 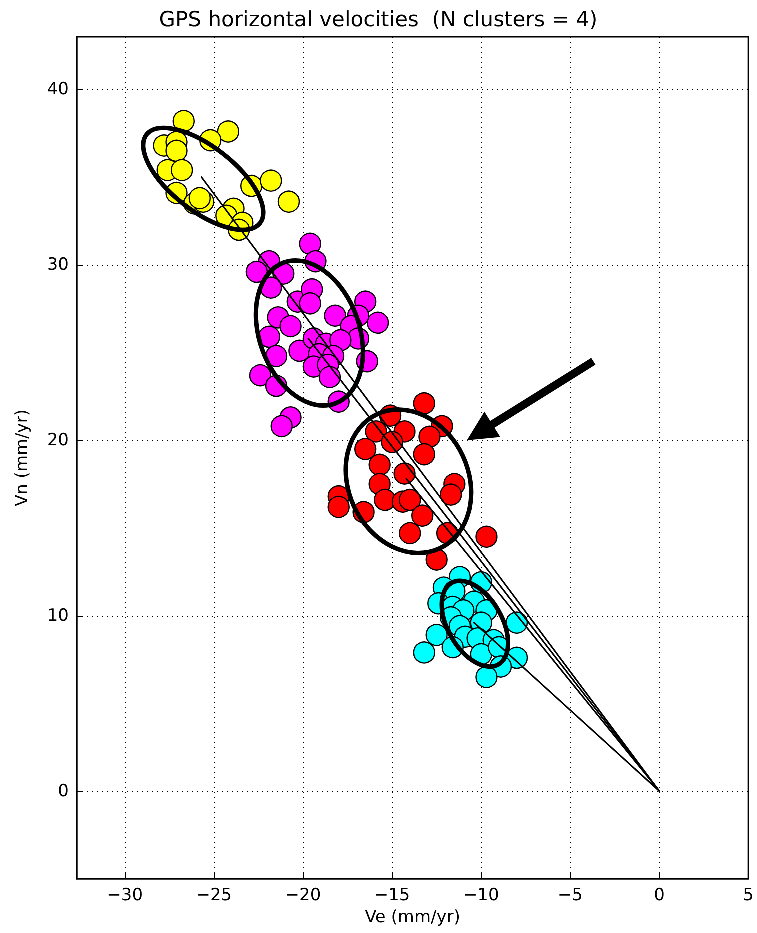 What do you see at coordinates (748, 896) in the screenshot?
I see `x-tick-label: 5` at bounding box center [748, 896].